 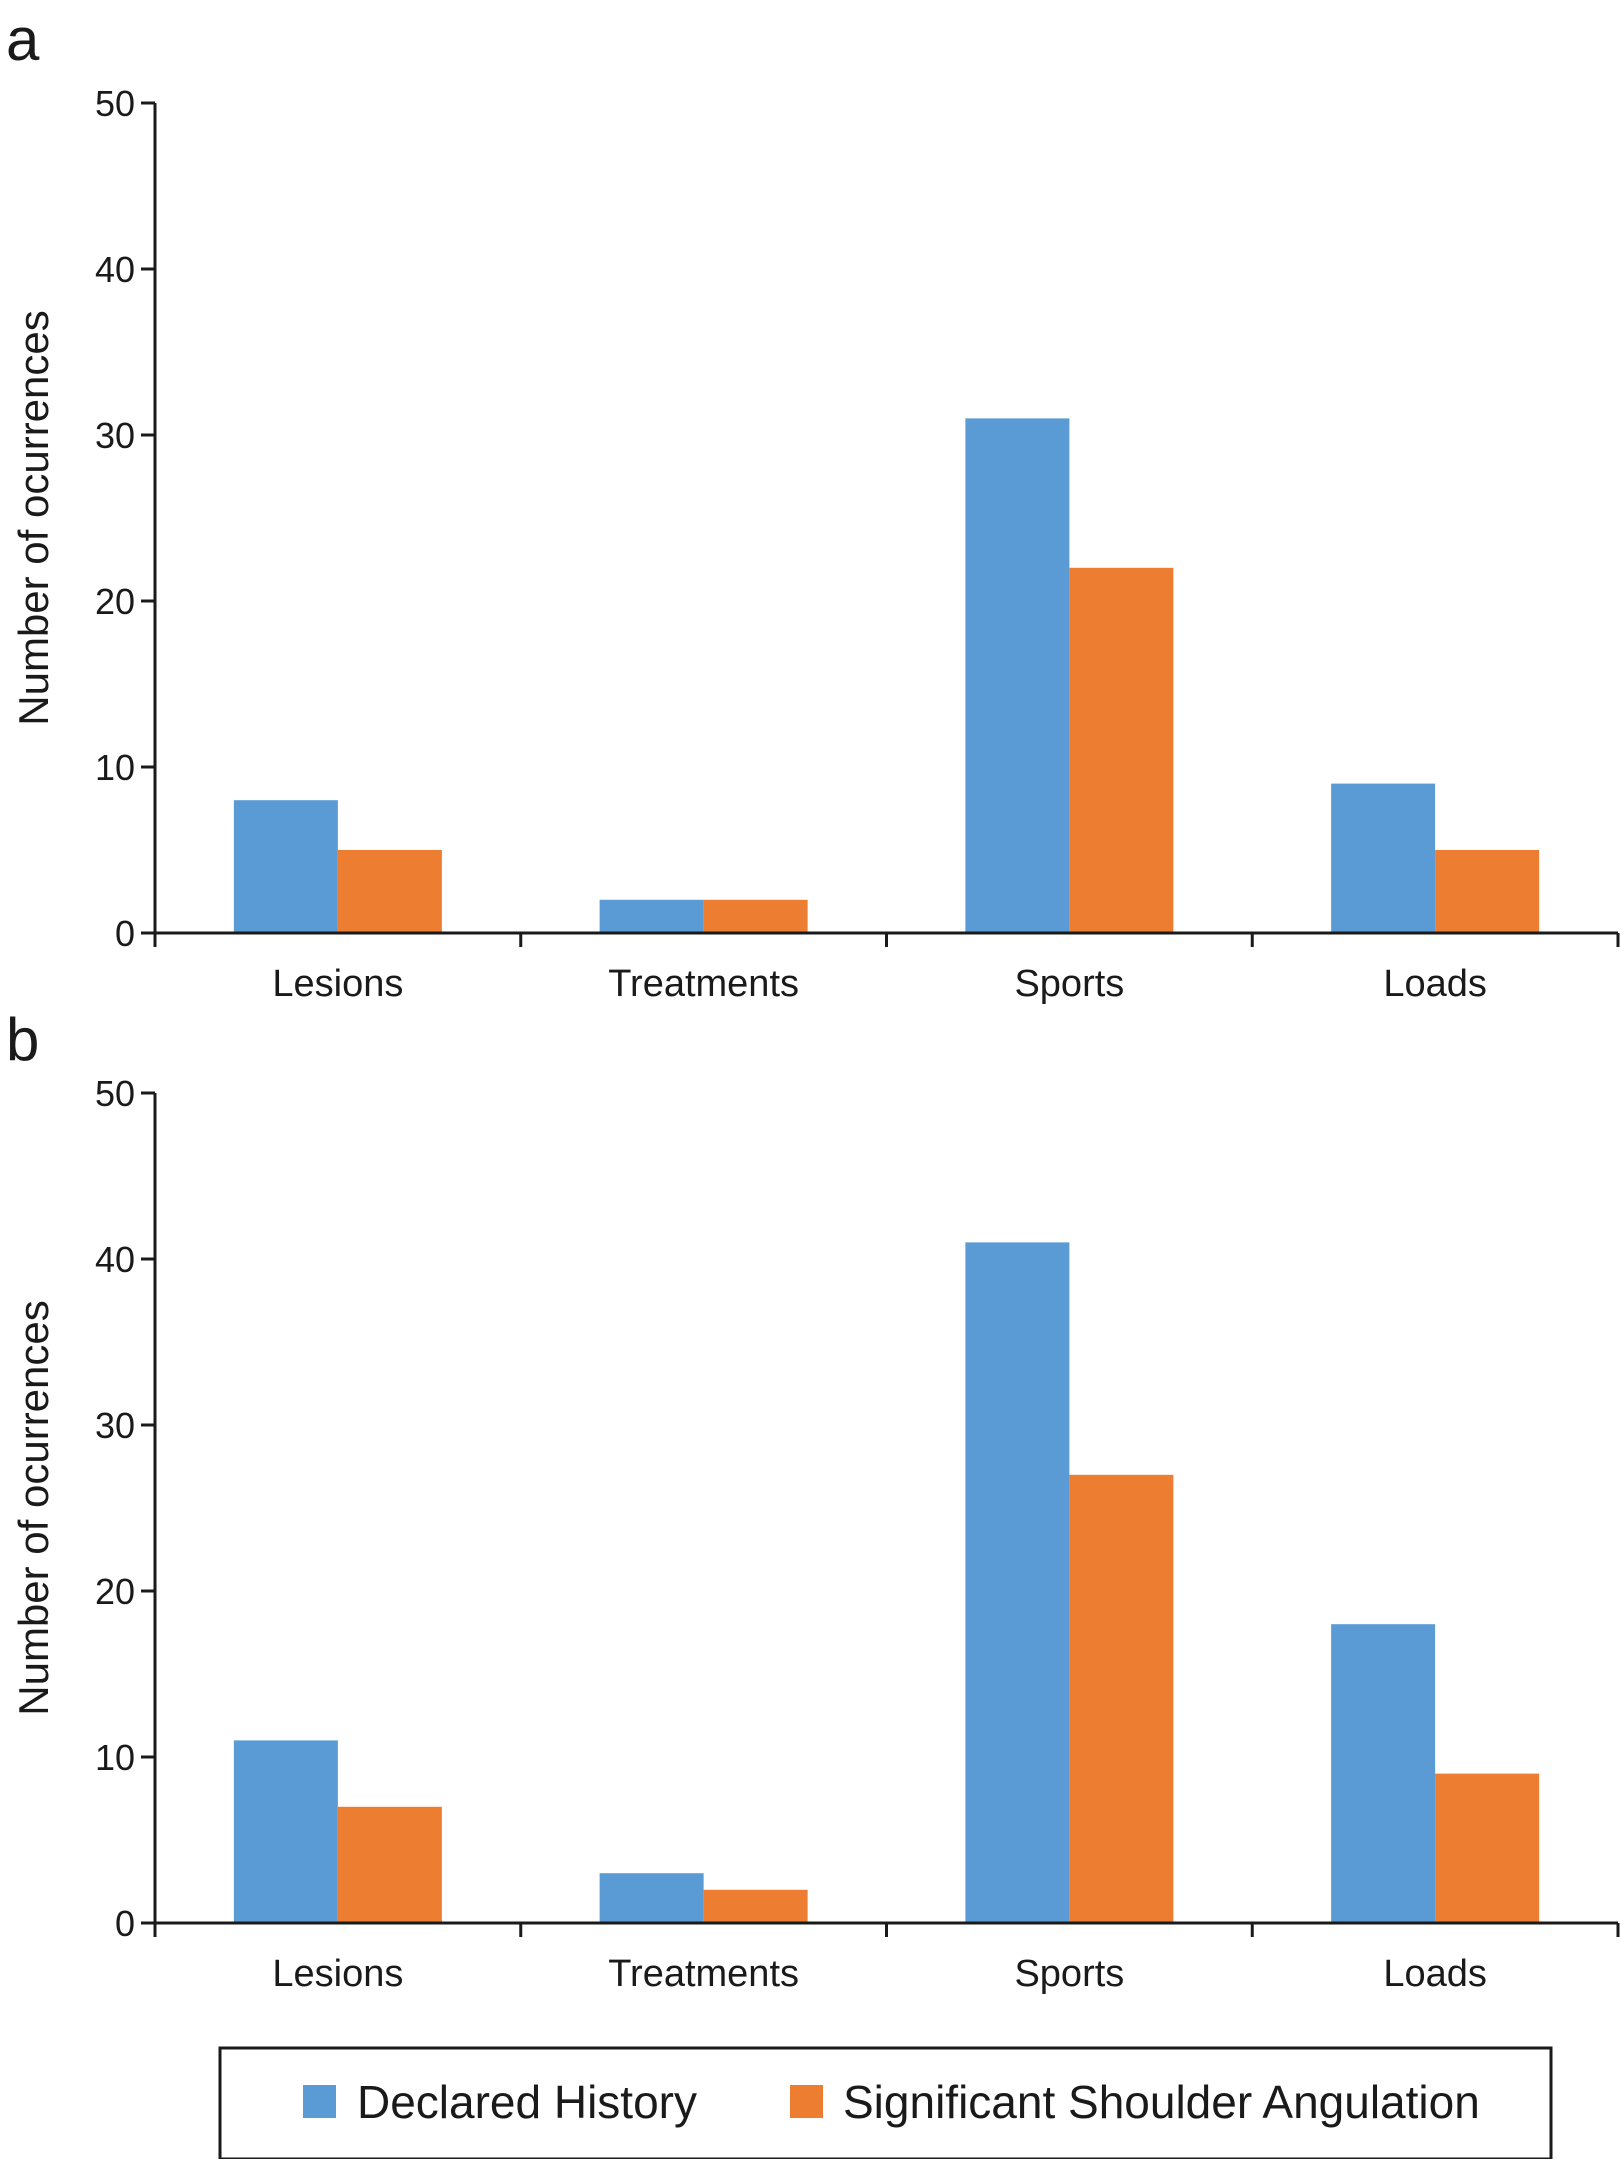 What do you see at coordinates (1161, 2102) in the screenshot?
I see `legend-label-significant-shoulder-angulation: Significant Shoulder Angulation` at bounding box center [1161, 2102].